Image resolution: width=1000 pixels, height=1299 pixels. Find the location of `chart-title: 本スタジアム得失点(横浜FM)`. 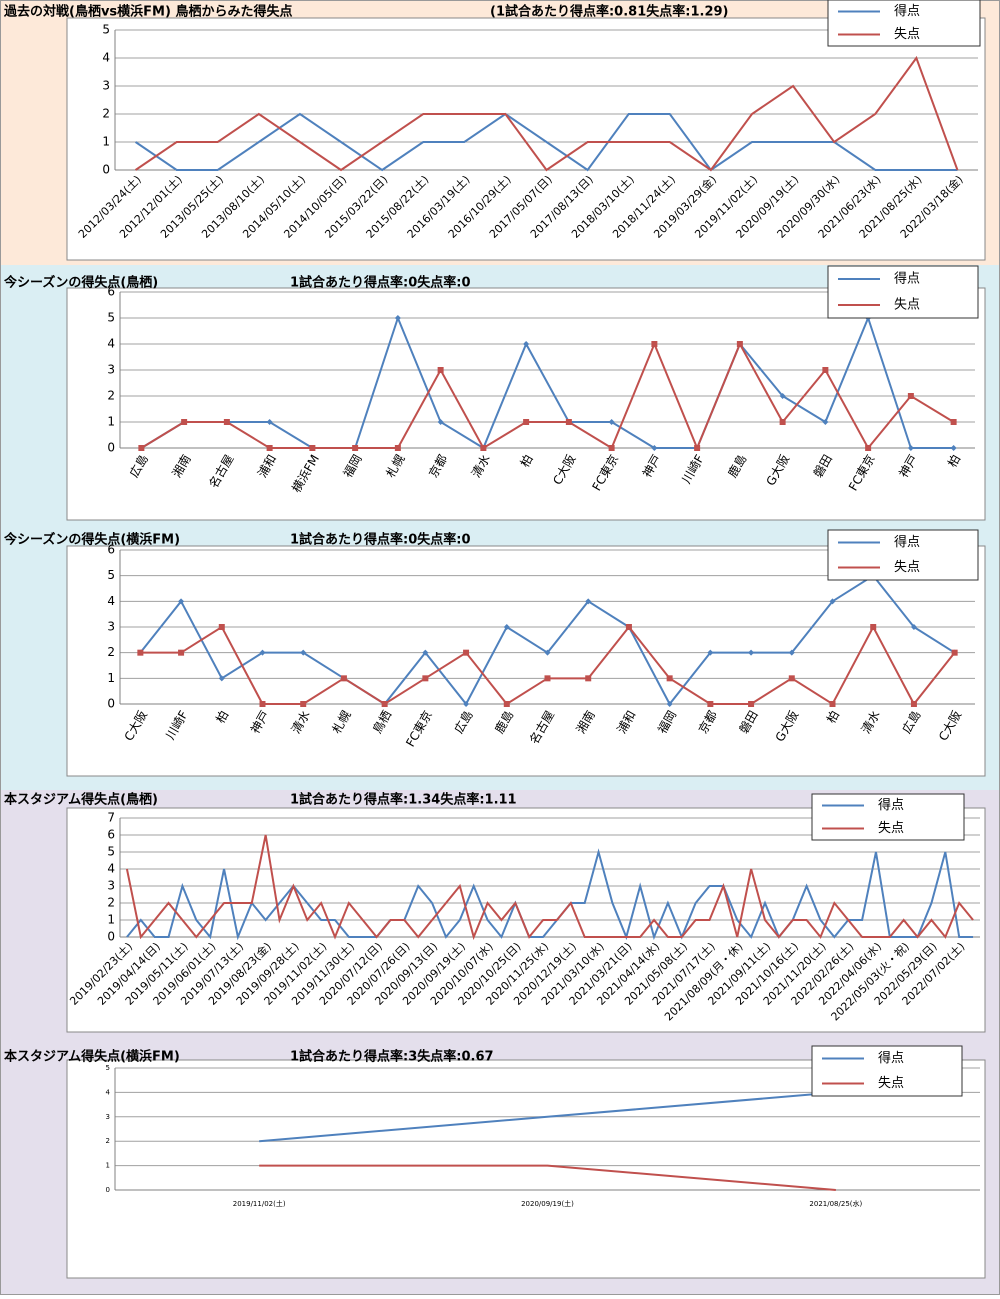

chart-title: 本スタジアム得失点(横浜FM) is located at coordinates (92, 1057).